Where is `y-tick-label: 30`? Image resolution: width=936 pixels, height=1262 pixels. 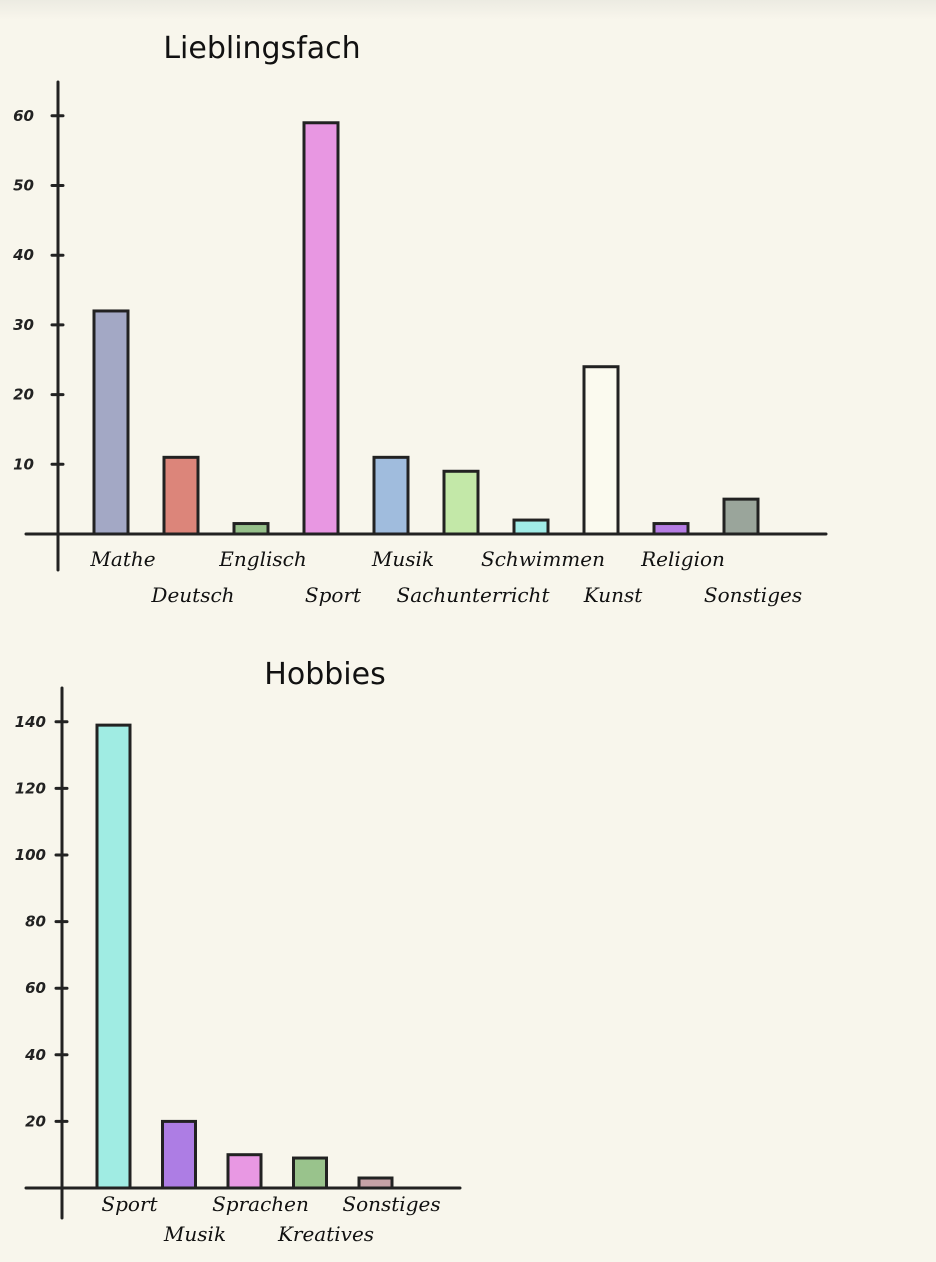
y-tick-label: 30 is located at coordinates (23, 325).